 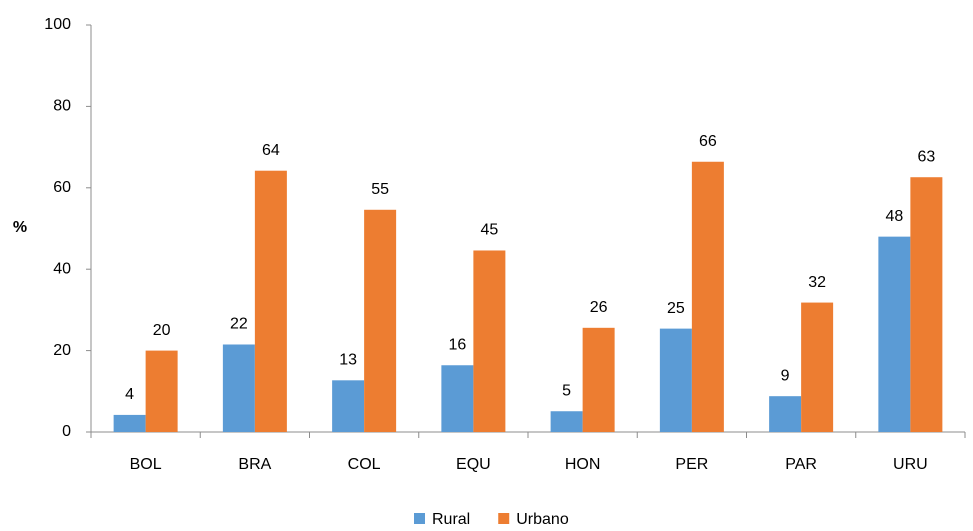 What do you see at coordinates (162, 330) in the screenshot?
I see `data-label: 20` at bounding box center [162, 330].